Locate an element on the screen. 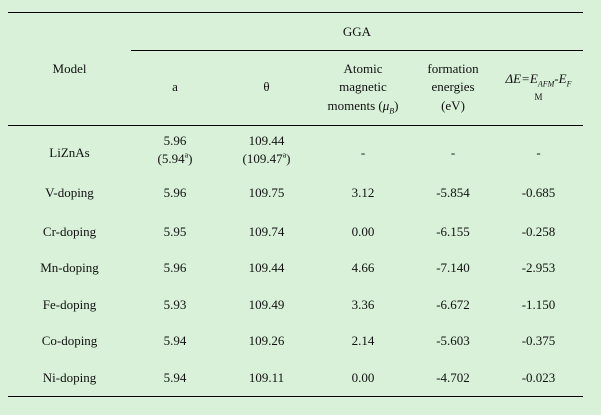  bottom-rule is located at coordinates (295, 396).